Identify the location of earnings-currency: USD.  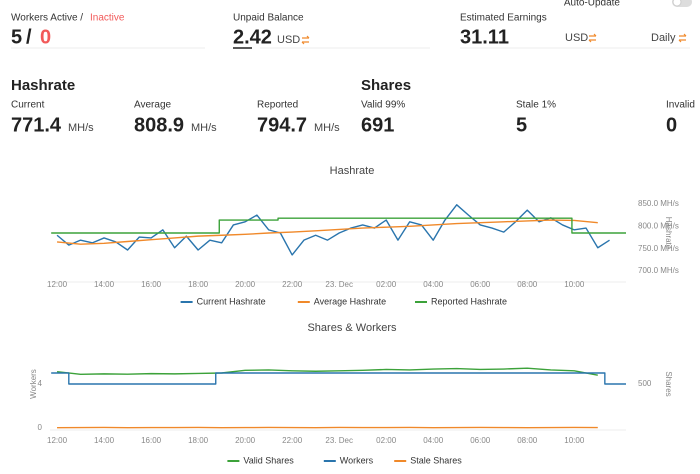
(576, 38).